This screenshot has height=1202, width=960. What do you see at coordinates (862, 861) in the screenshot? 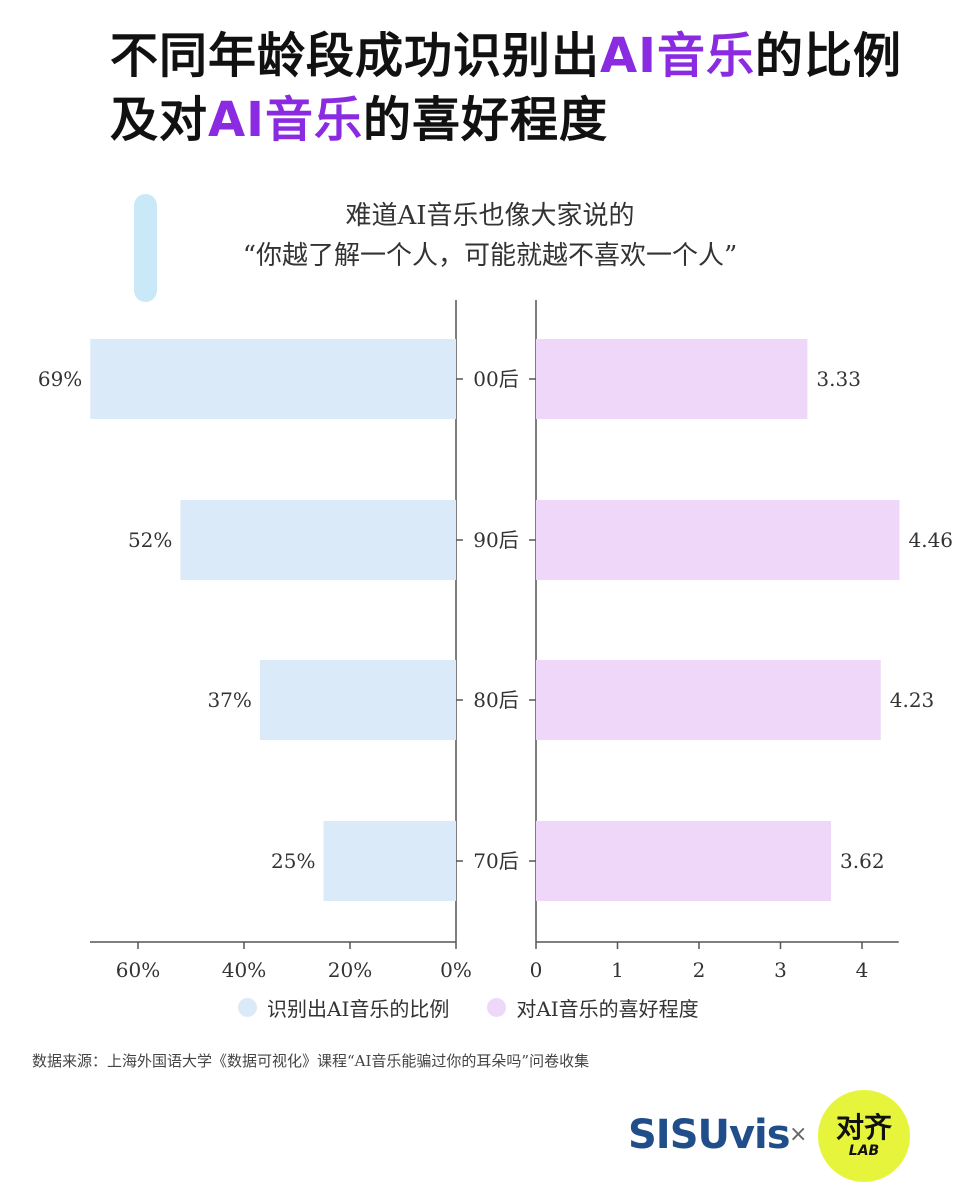
I see `data-label-preference-3: 3.62` at bounding box center [862, 861].